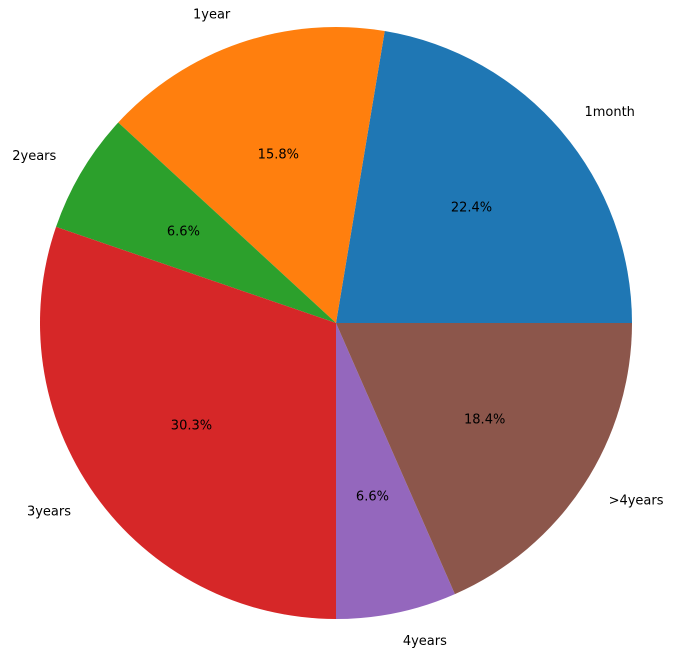 This screenshot has height=659, width=677. Describe the element at coordinates (212, 15) in the screenshot. I see `slice-label: 1year` at that location.